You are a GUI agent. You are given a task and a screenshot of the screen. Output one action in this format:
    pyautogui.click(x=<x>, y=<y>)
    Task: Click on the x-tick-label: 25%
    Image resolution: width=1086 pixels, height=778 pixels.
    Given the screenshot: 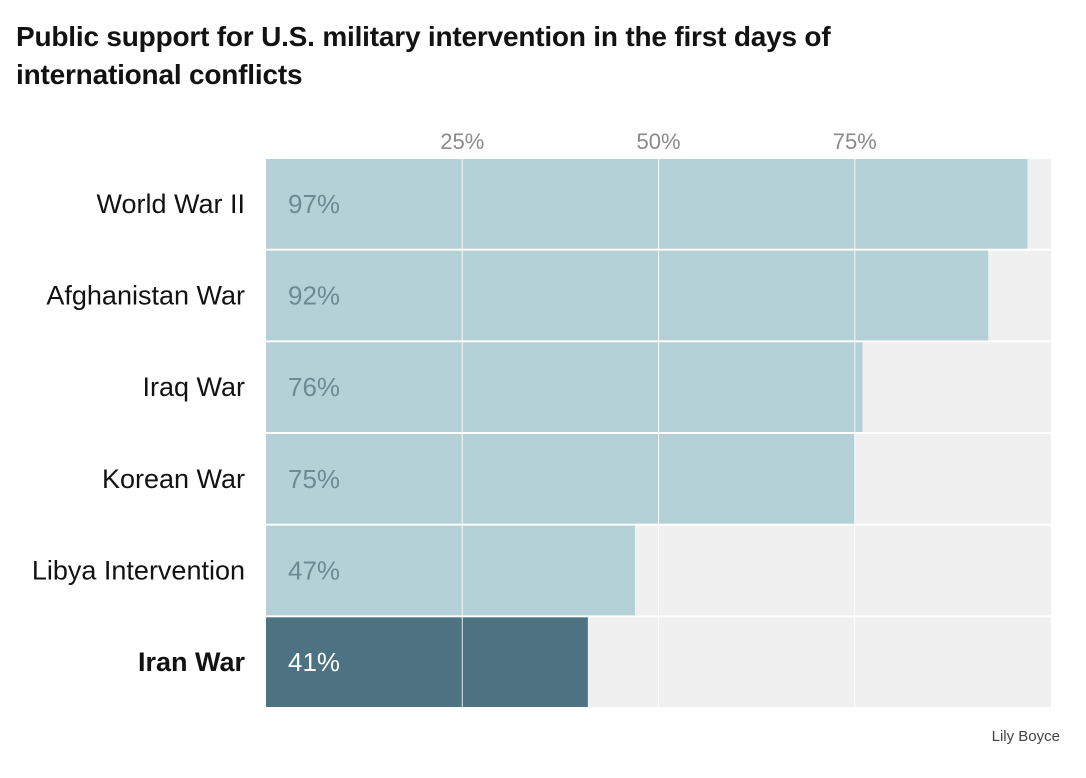 What is the action you would take?
    pyautogui.click(x=462, y=141)
    